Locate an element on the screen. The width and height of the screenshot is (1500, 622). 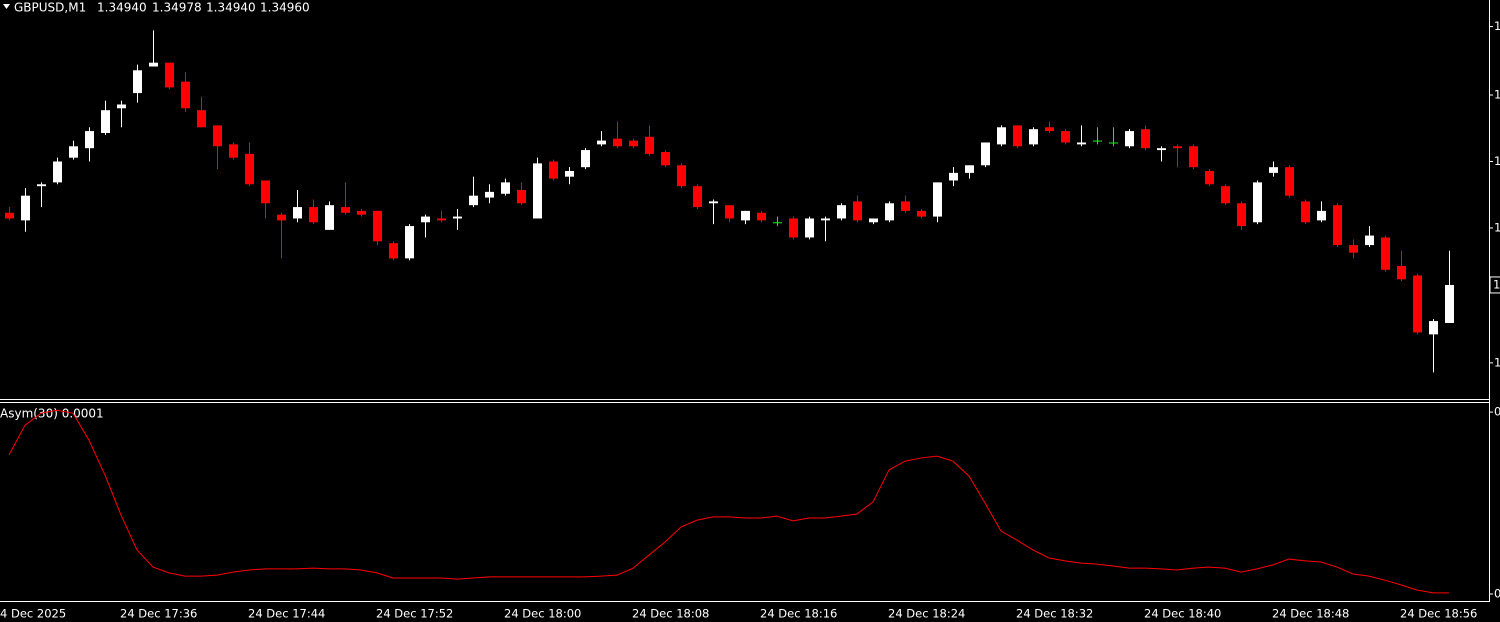
ohlc-low: 1.34940 is located at coordinates (231, 8).